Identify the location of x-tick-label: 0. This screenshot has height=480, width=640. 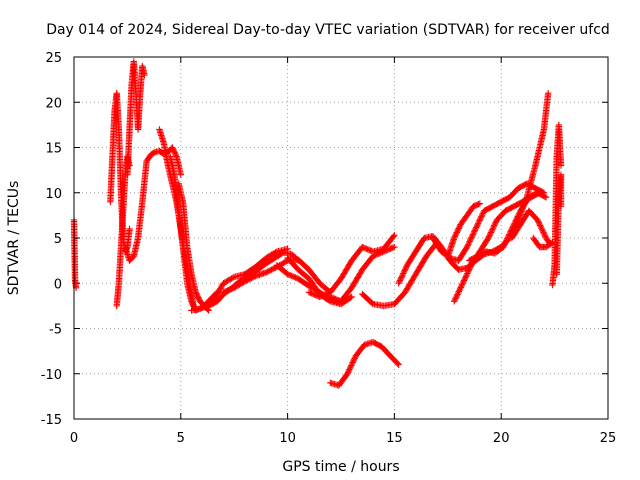
(74, 438).